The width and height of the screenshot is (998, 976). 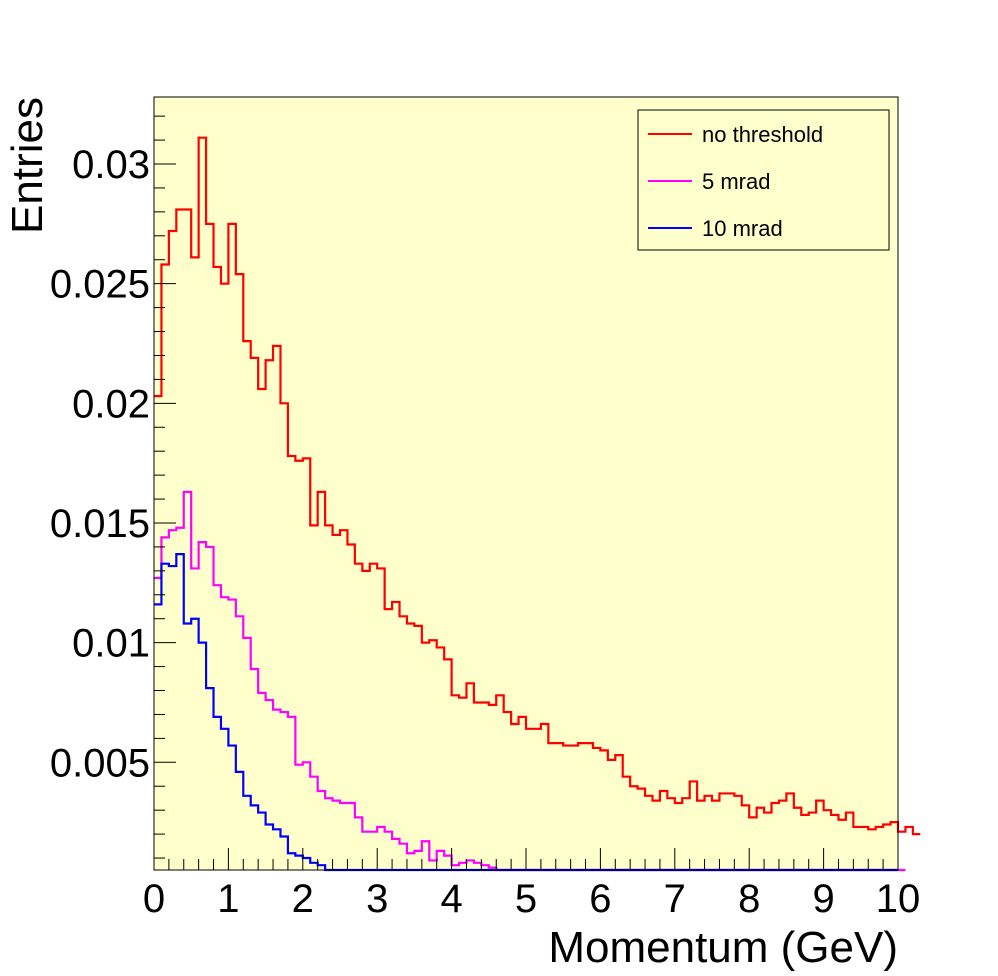 What do you see at coordinates (228, 899) in the screenshot?
I see `x-tick-label: 1` at bounding box center [228, 899].